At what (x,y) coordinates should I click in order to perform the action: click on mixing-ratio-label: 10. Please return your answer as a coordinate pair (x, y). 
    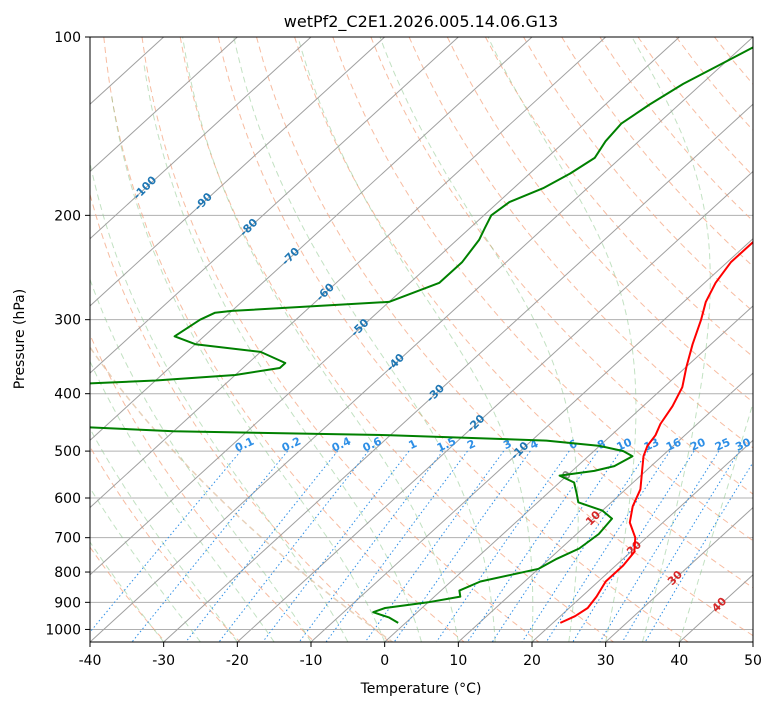
    Looking at the image, I should click on (625, 444).